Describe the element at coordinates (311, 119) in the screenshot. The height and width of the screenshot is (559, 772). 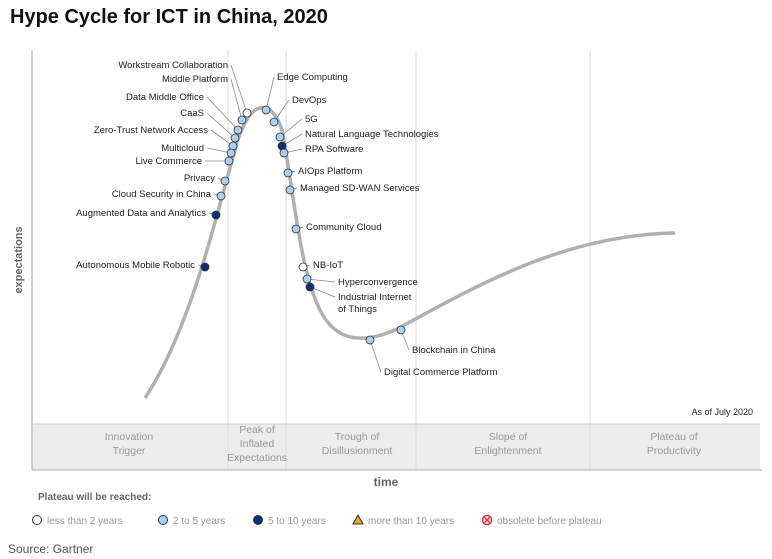
I see `technology-label: 5G` at that location.